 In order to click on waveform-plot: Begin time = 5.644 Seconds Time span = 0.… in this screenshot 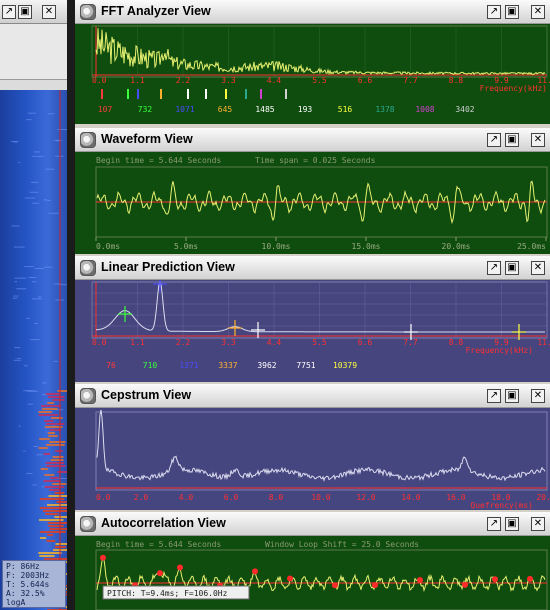, I will do `click(312, 203)`.